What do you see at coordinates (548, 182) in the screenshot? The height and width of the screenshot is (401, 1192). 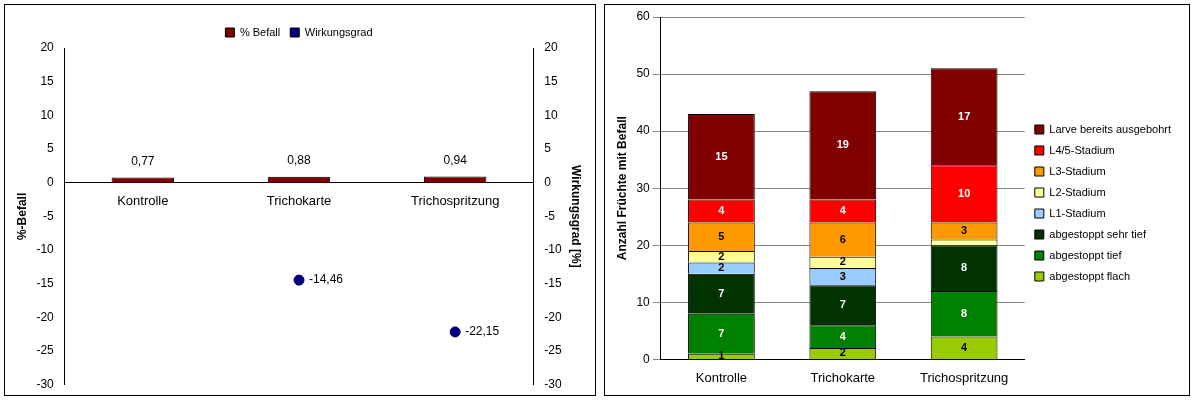 I see `y2-tick-label: 0` at bounding box center [548, 182].